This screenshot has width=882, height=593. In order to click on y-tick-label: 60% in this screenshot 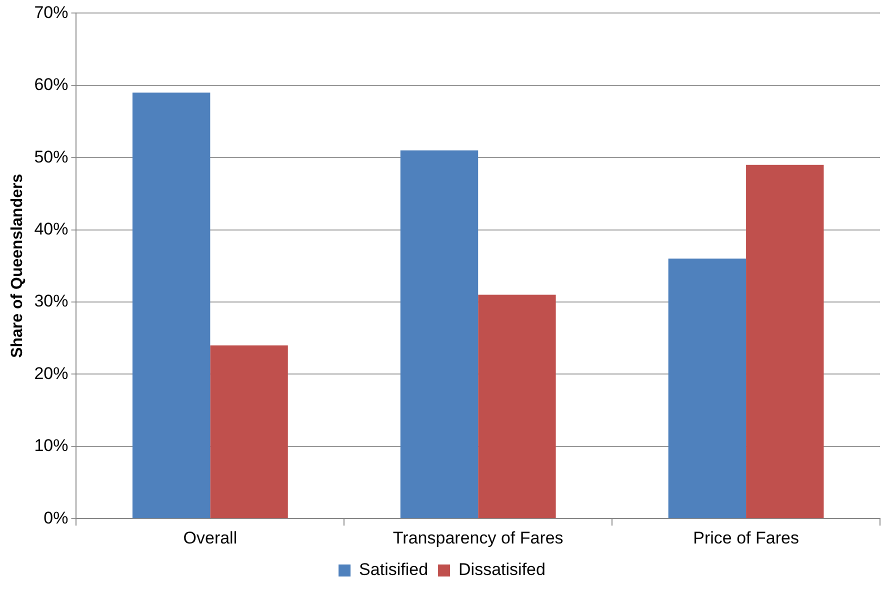, I will do `click(51, 84)`.